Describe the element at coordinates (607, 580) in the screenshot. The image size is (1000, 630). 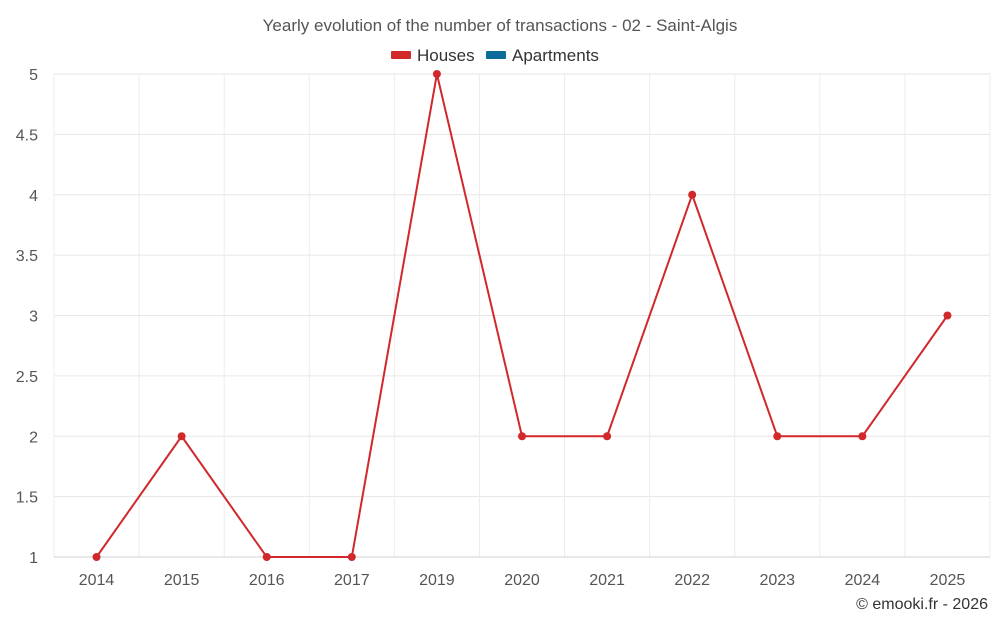
I see `x-tick-label: 2021` at that location.